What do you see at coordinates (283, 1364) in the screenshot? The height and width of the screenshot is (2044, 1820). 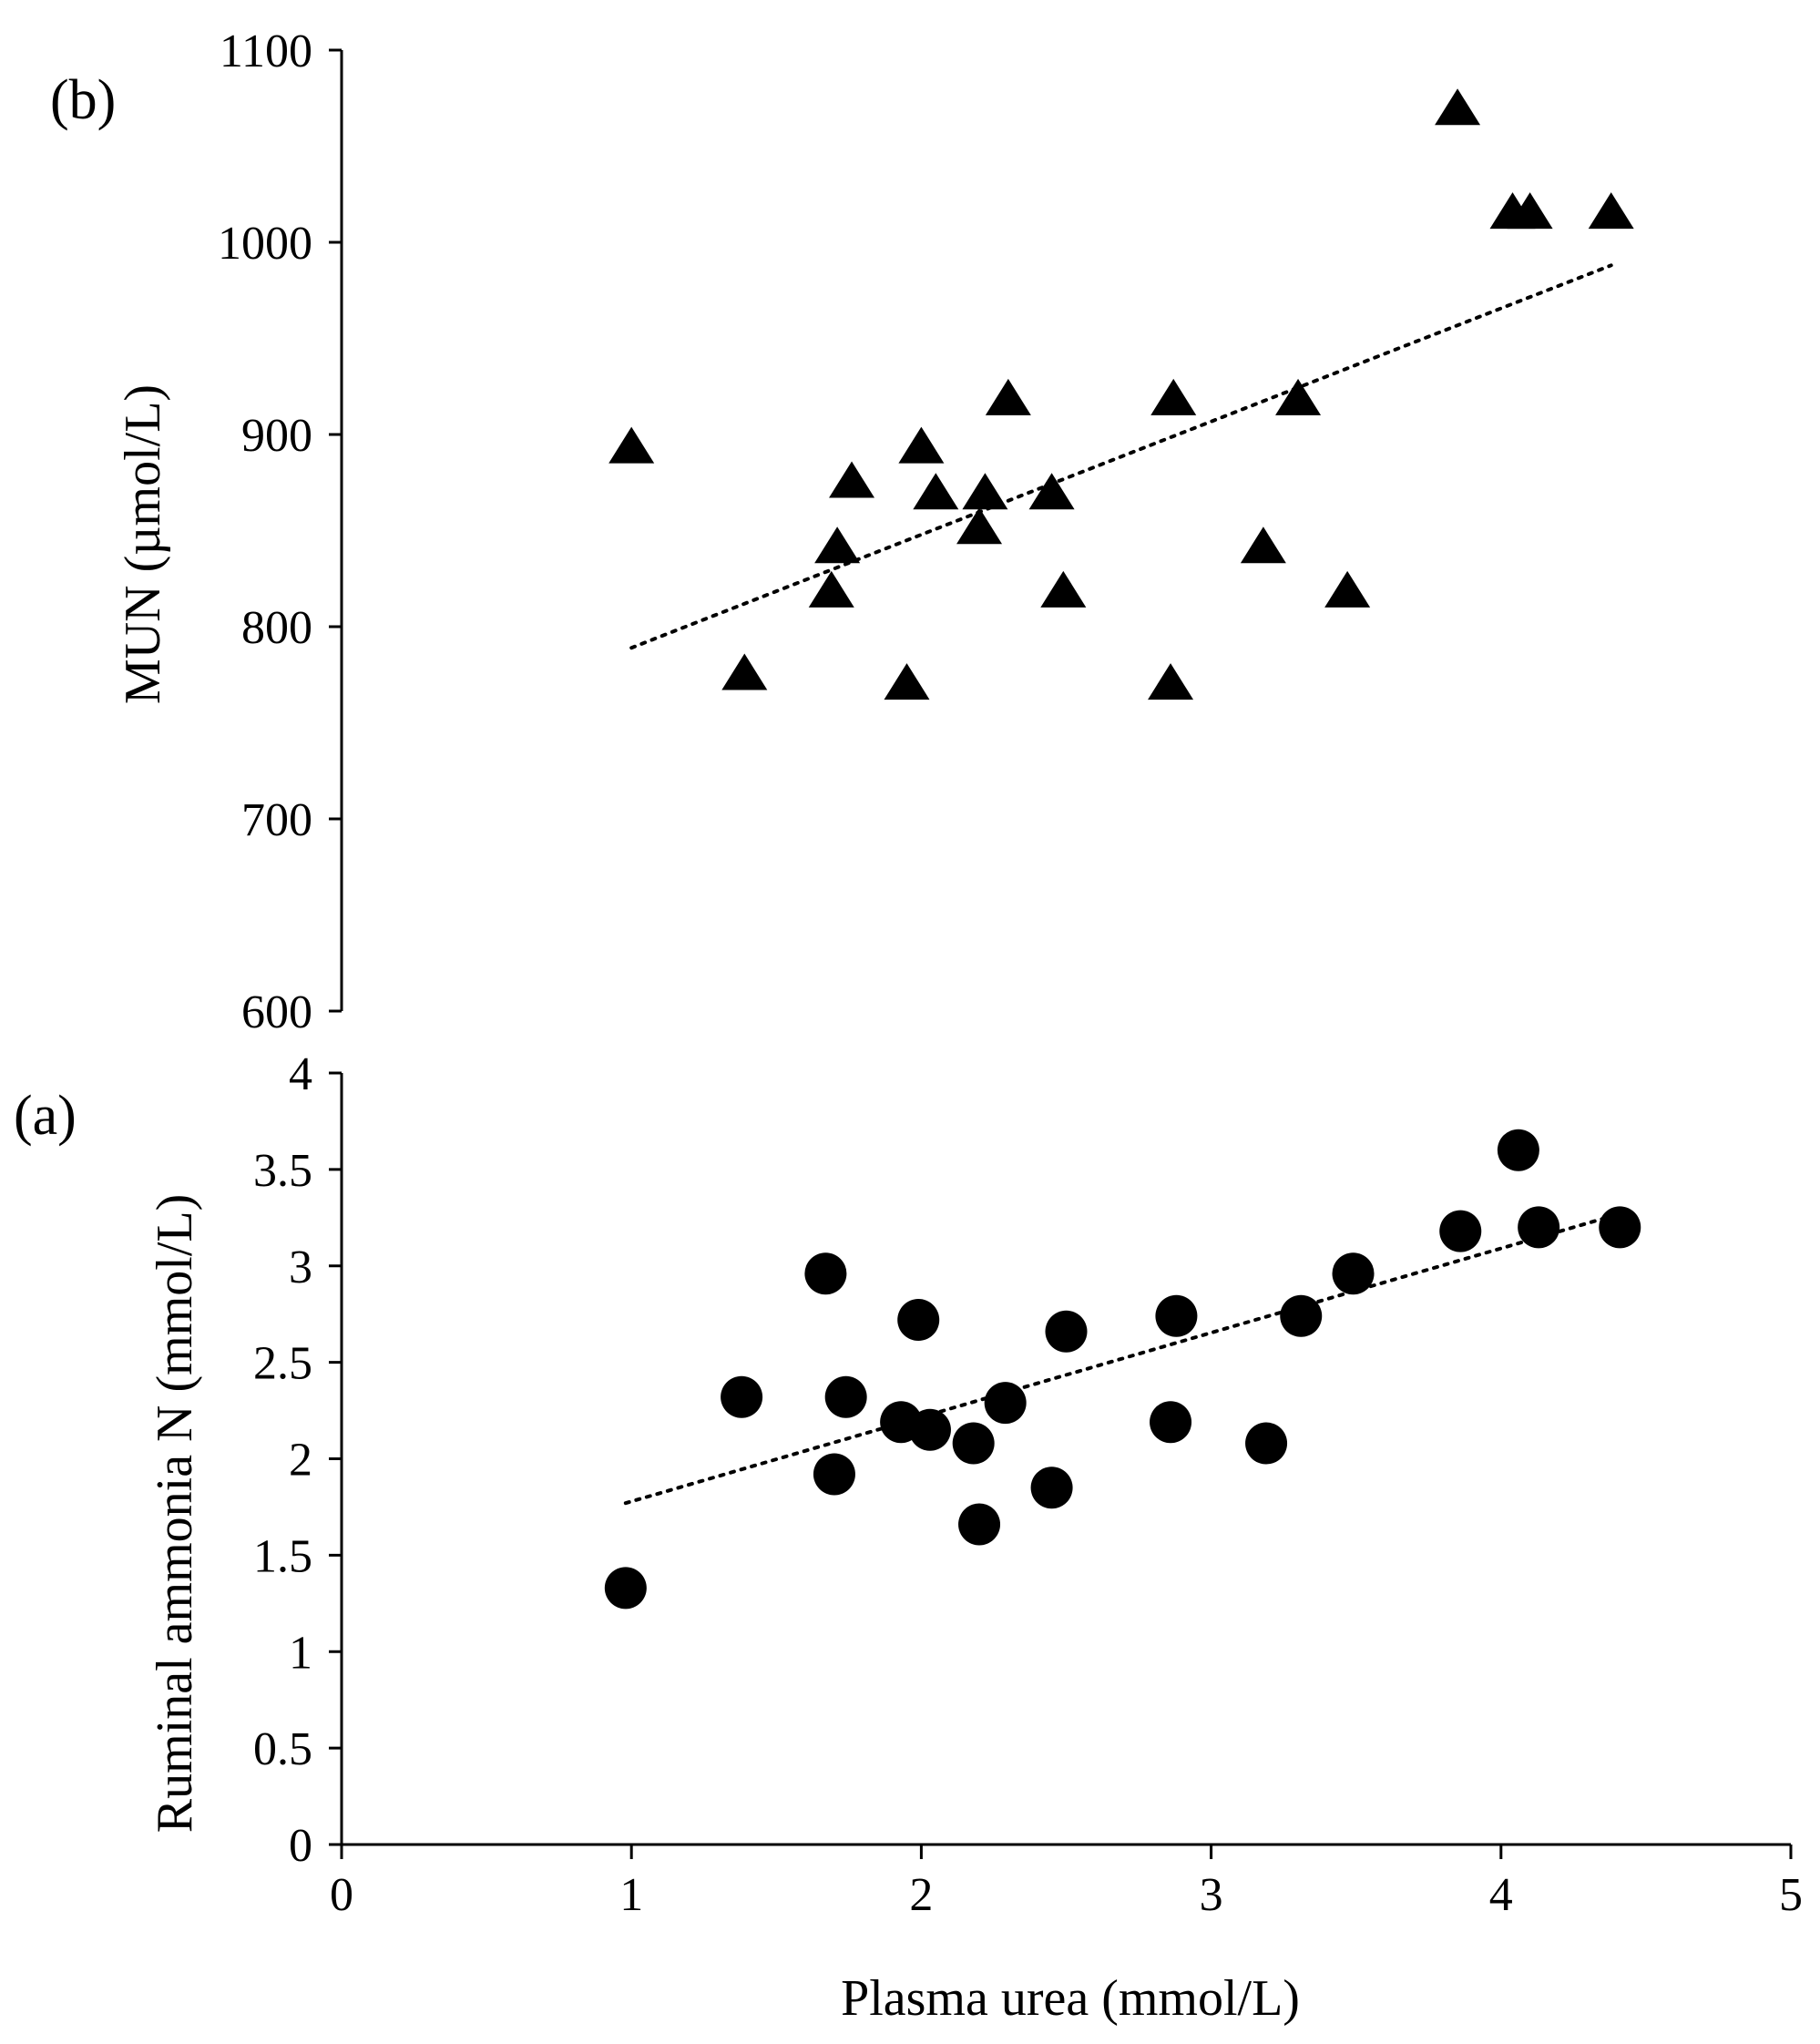 I see `y-tick-label-a: 2.5` at bounding box center [283, 1364].